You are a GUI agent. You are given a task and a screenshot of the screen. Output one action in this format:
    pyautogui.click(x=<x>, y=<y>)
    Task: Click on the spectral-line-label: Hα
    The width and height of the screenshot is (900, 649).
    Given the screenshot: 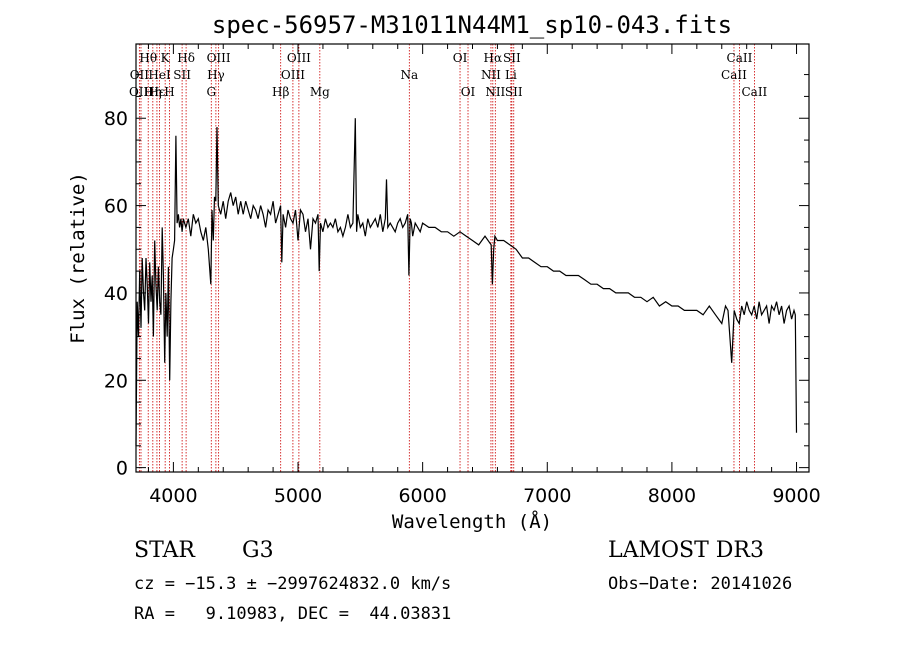 What is the action you would take?
    pyautogui.click(x=493, y=58)
    